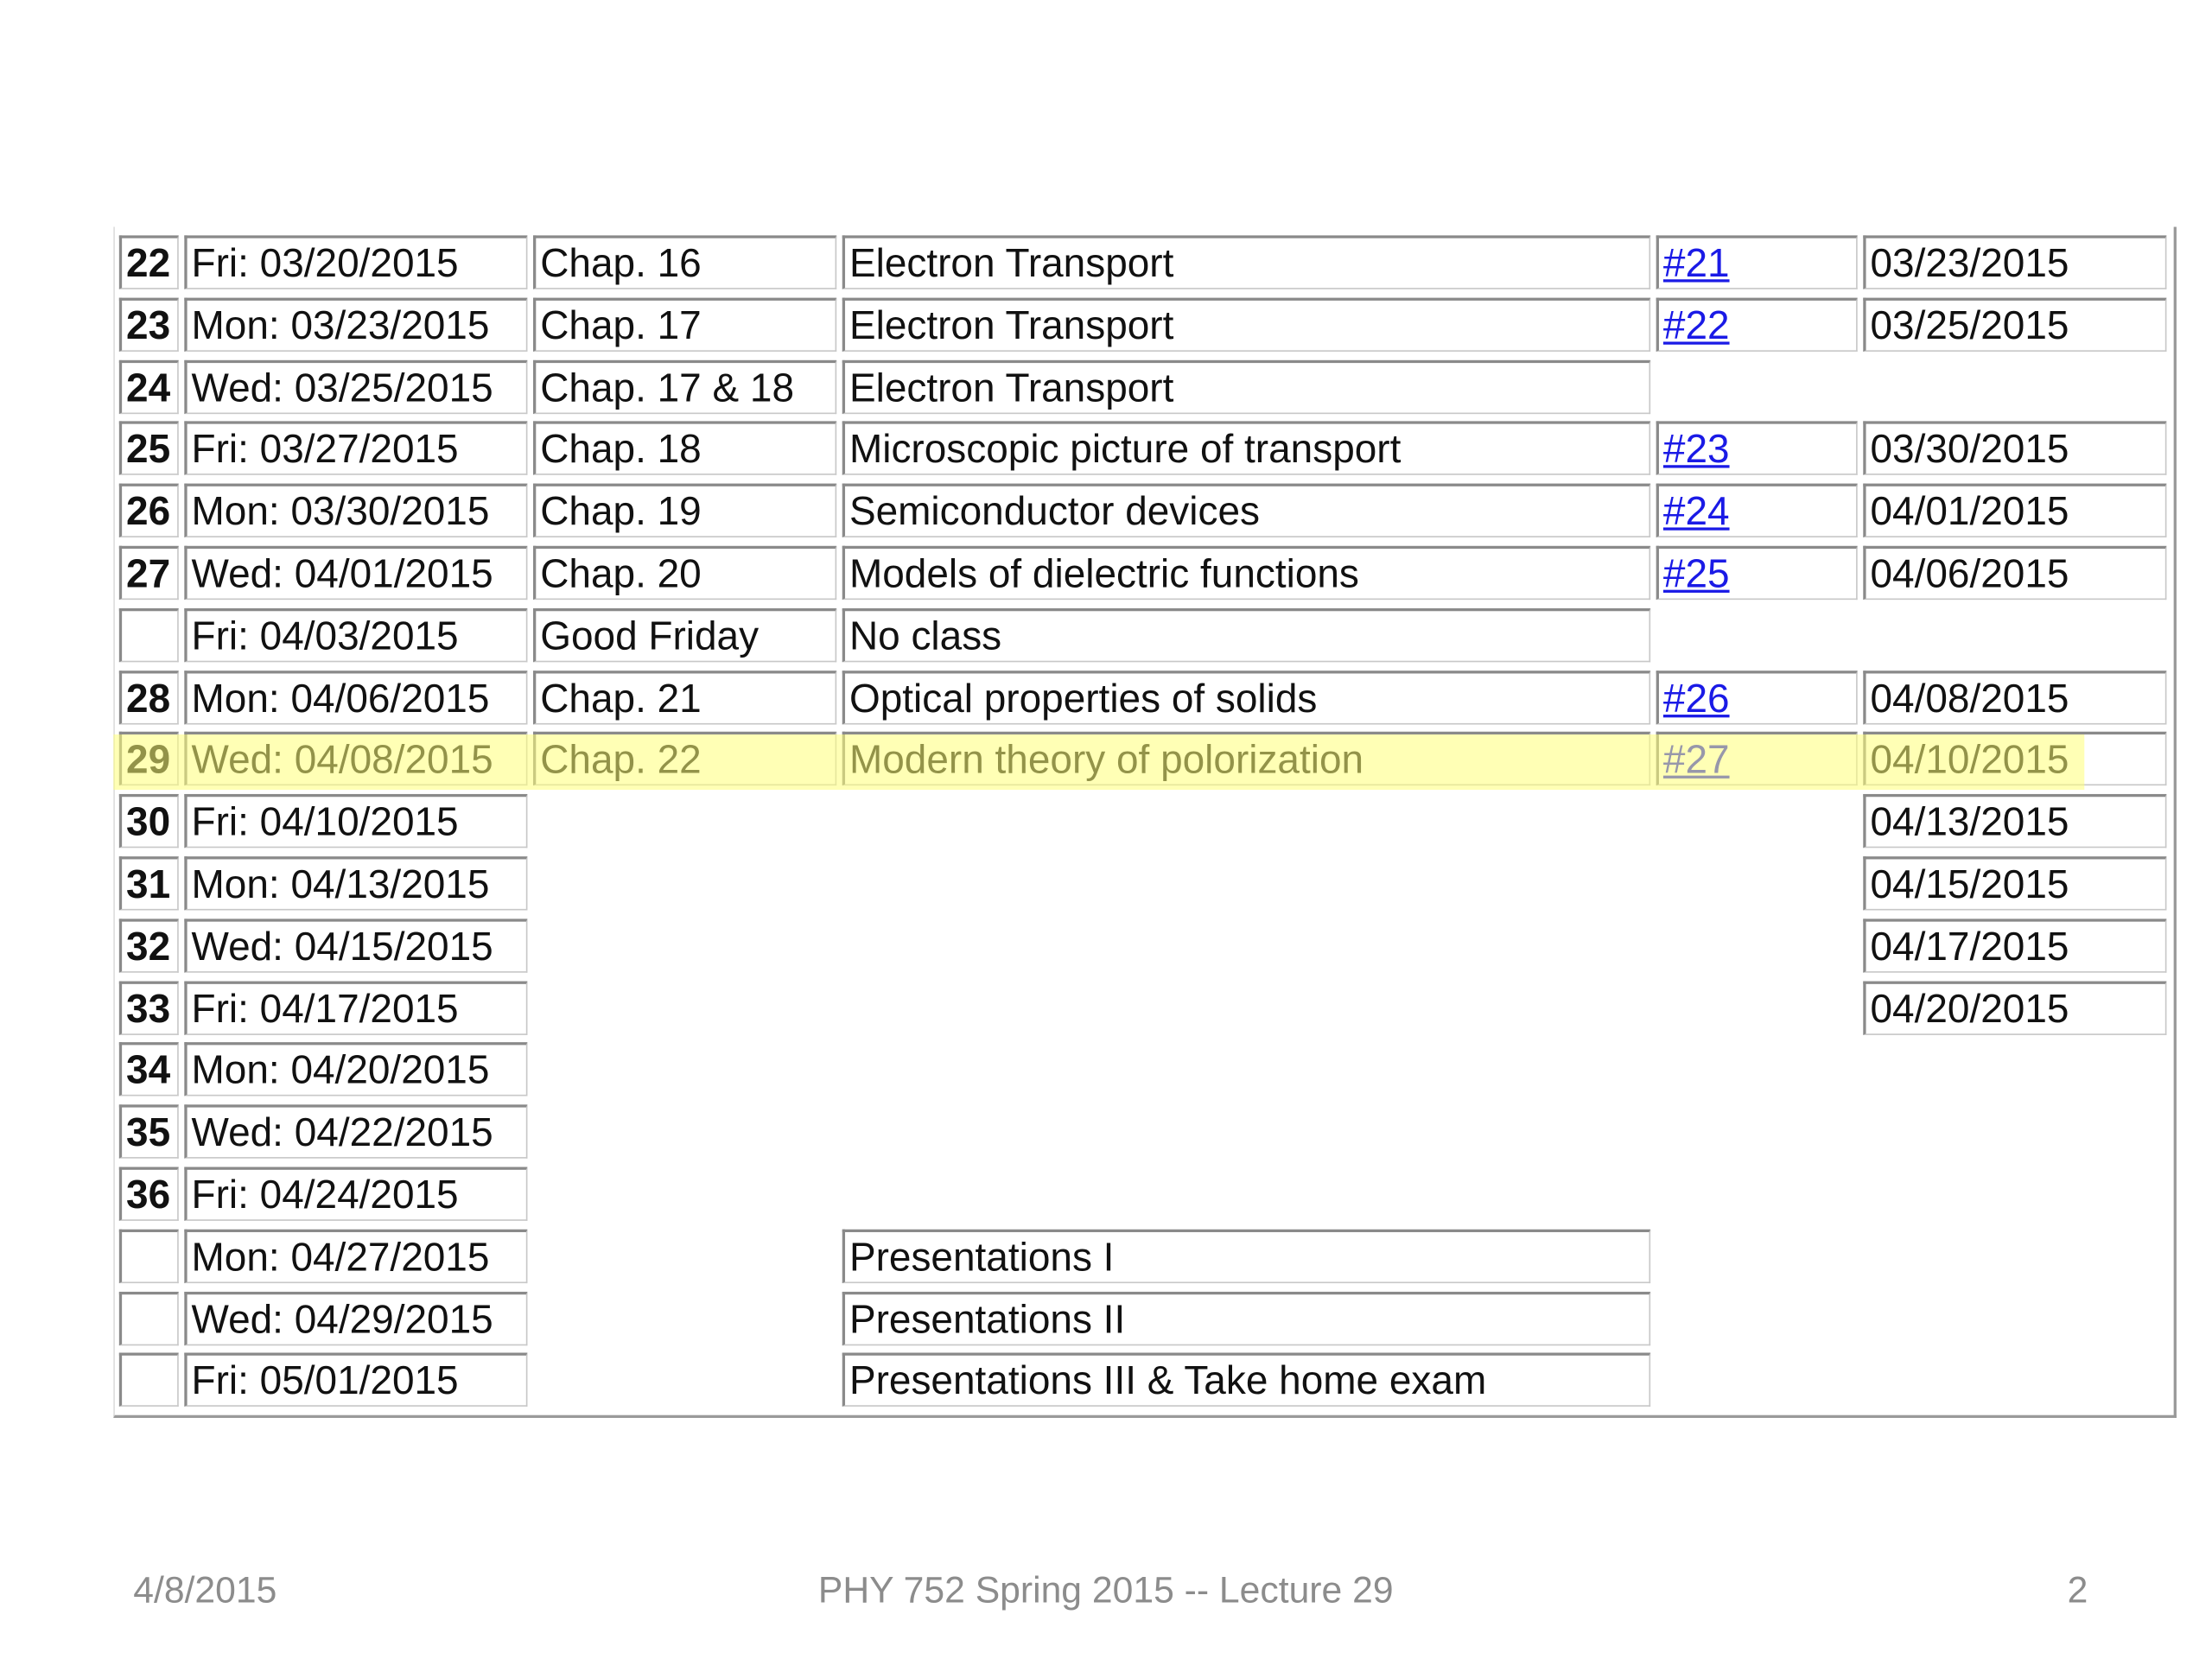 This screenshot has height=1659, width=2212. Describe the element at coordinates (356, 573) in the screenshot. I see `cell-date: Wed: 04/01/2015` at that location.